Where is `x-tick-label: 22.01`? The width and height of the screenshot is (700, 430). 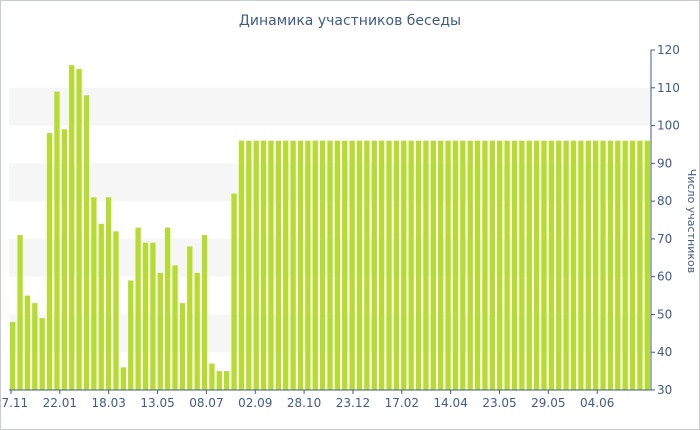
x-tick-label: 22.01 is located at coordinates (60, 403).